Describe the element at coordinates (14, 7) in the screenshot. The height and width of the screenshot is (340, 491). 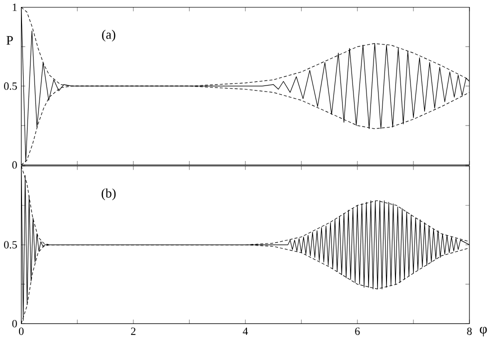
I see `y-tick-label: 1` at that location.